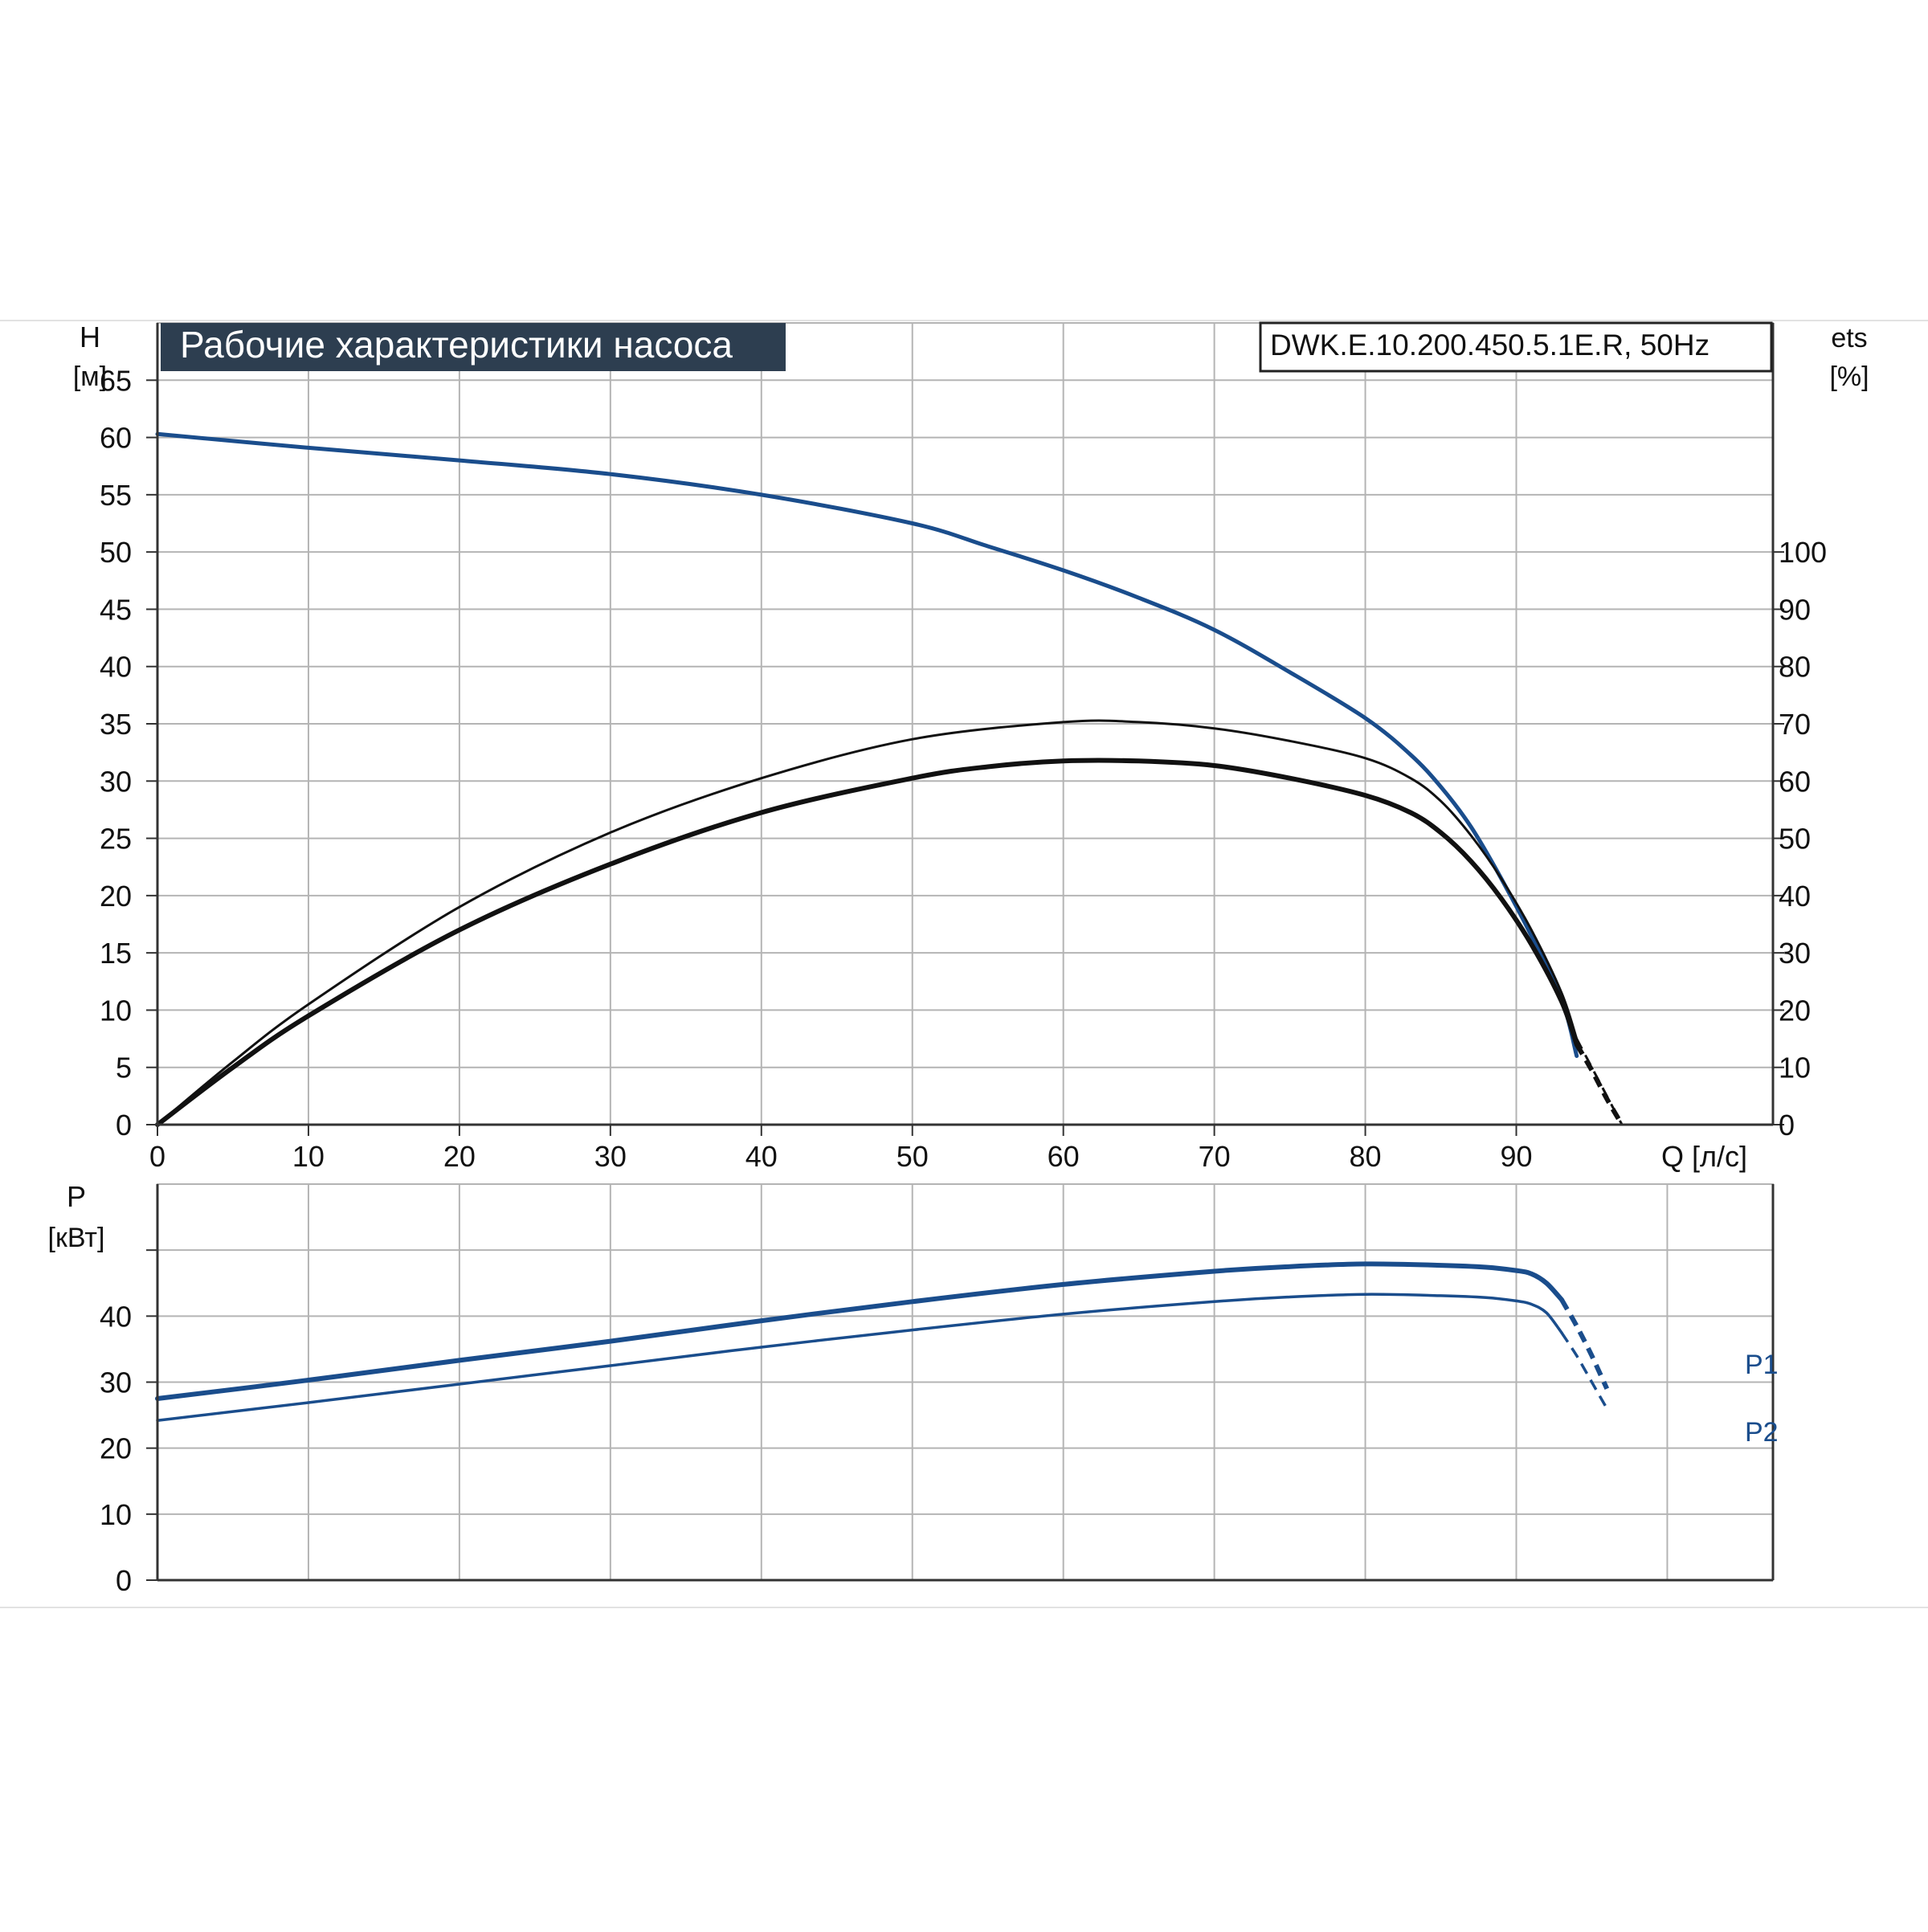 This screenshot has width=1928, height=1932. Describe the element at coordinates (1803, 552) in the screenshot. I see `y-right-tick-label: 100` at that location.